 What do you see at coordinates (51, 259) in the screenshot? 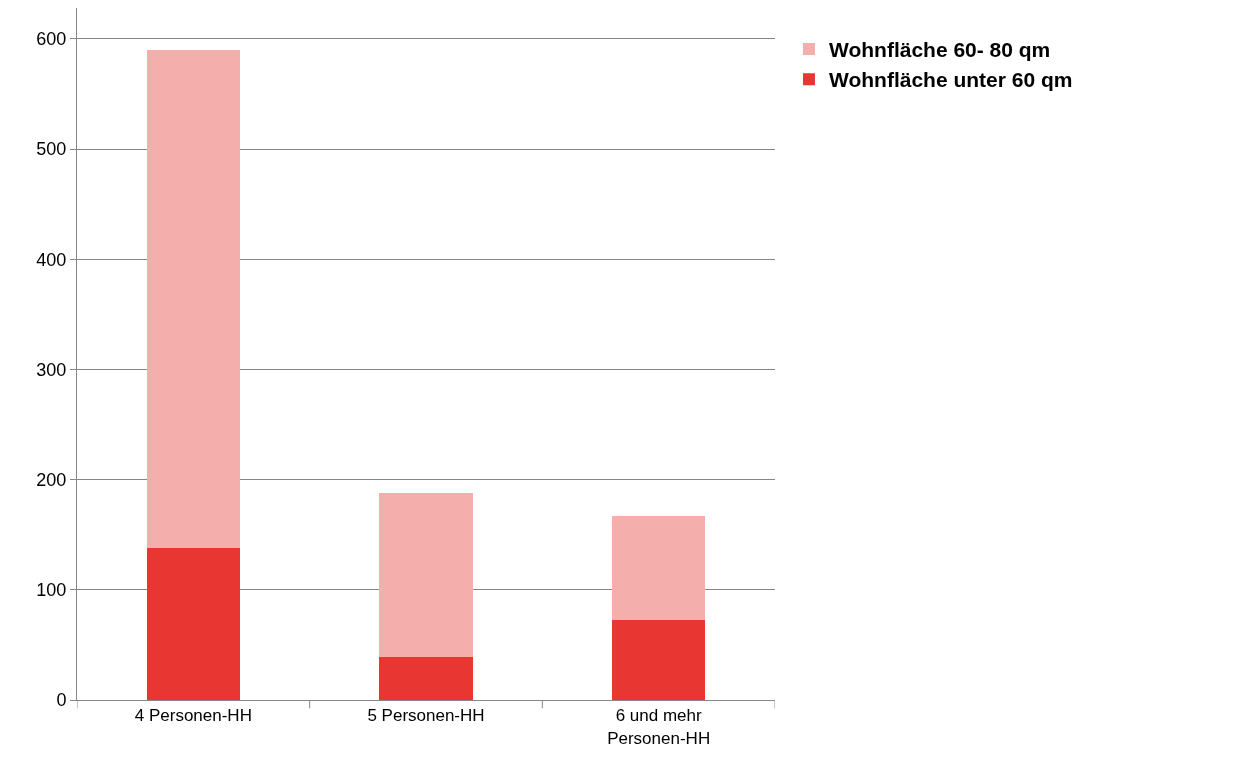
I see `y-tick-label: 400` at bounding box center [51, 259].